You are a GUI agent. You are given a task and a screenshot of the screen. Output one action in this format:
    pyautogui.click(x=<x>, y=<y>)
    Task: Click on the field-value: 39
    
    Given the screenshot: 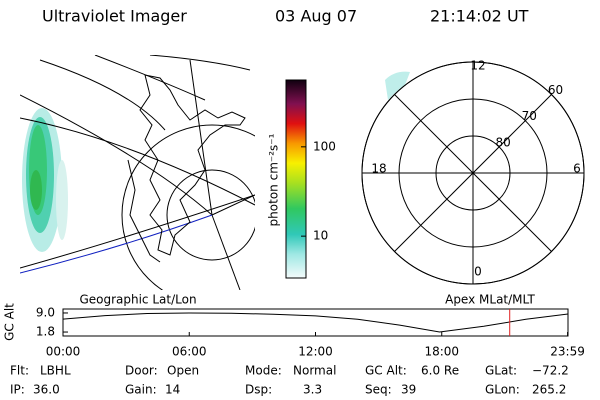 What is the action you would take?
    pyautogui.click(x=408, y=390)
    